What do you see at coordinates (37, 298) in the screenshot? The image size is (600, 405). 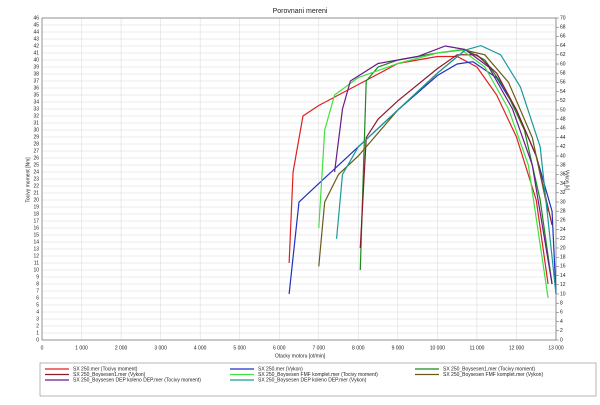 I see `y-tick-label: 6` at bounding box center [37, 298].